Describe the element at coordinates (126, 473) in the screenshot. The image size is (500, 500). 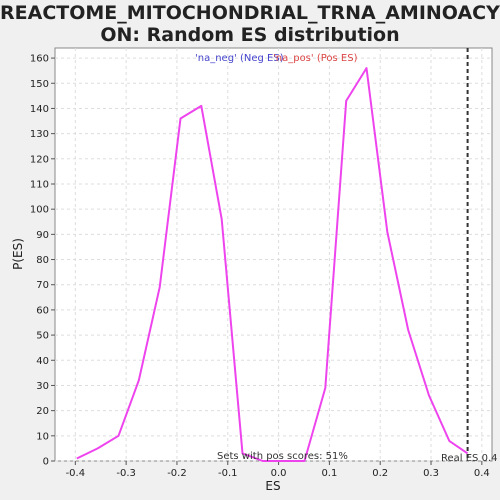
I see `x-tick-label: -0.3` at that location.